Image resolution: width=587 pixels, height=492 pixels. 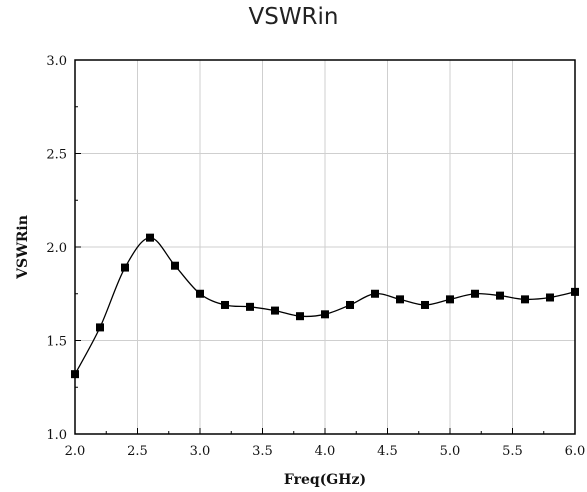 What do you see at coordinates (56, 342) in the screenshot?
I see `y-tick-label: 1.5` at bounding box center [56, 342].